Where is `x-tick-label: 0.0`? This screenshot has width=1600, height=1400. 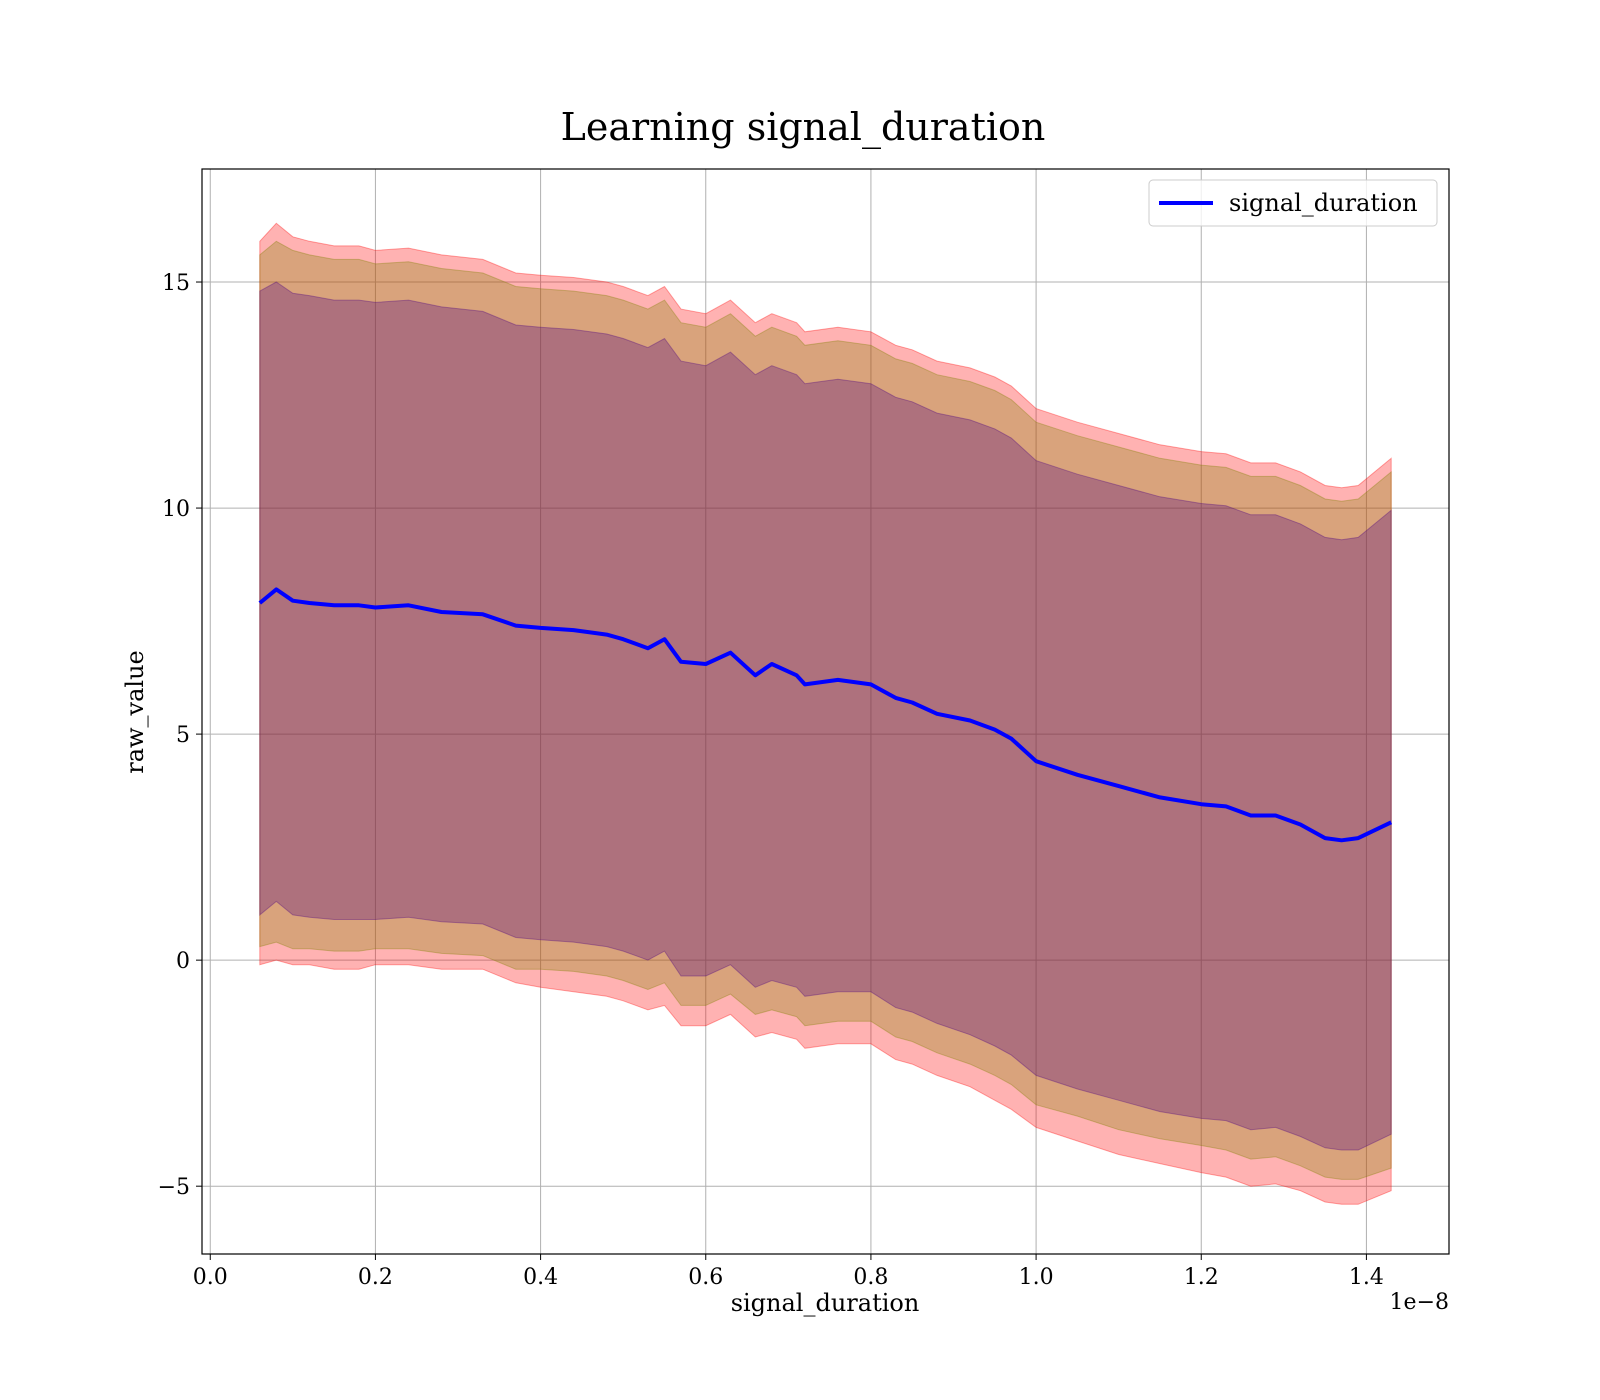
x-tick-label: 0.0 is located at coordinates (210, 1277).